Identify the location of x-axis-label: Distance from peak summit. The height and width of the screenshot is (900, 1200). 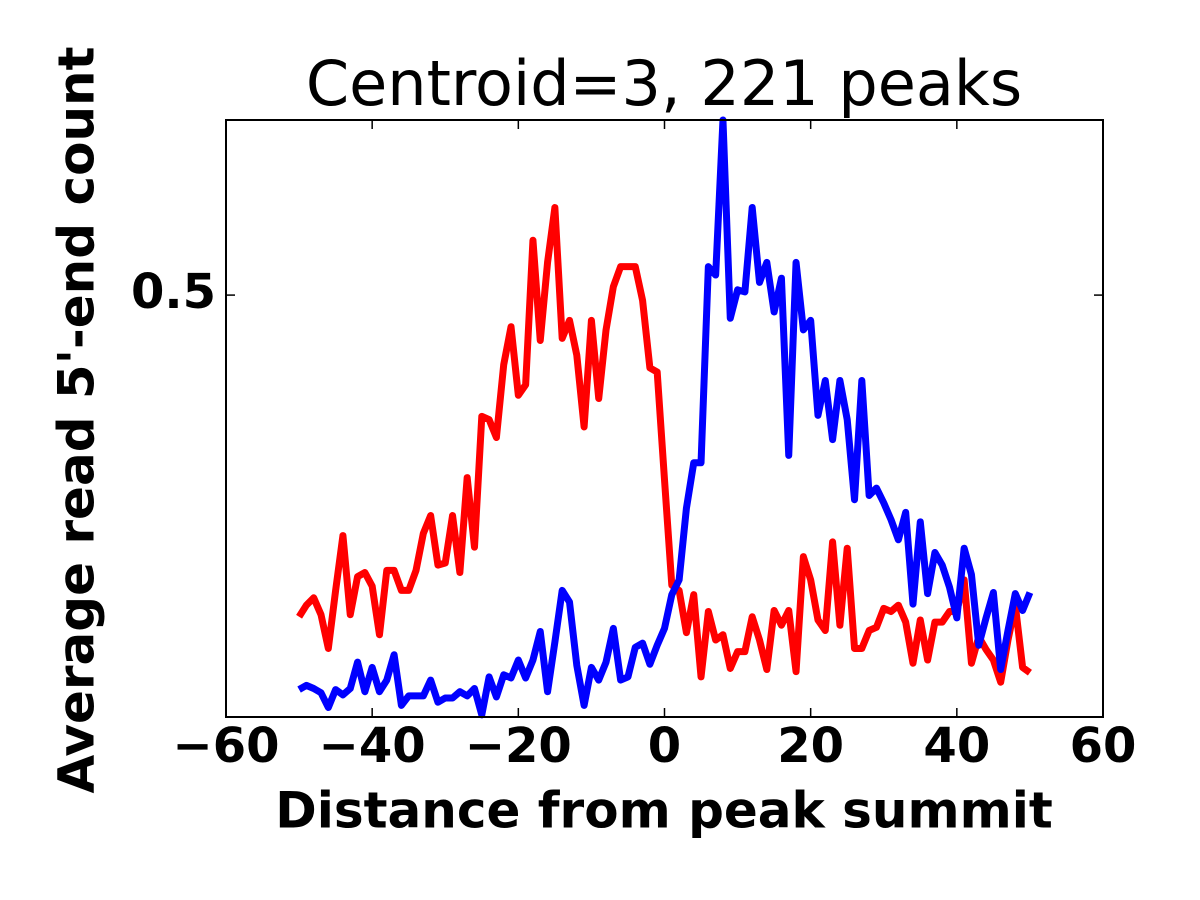
(664, 811).